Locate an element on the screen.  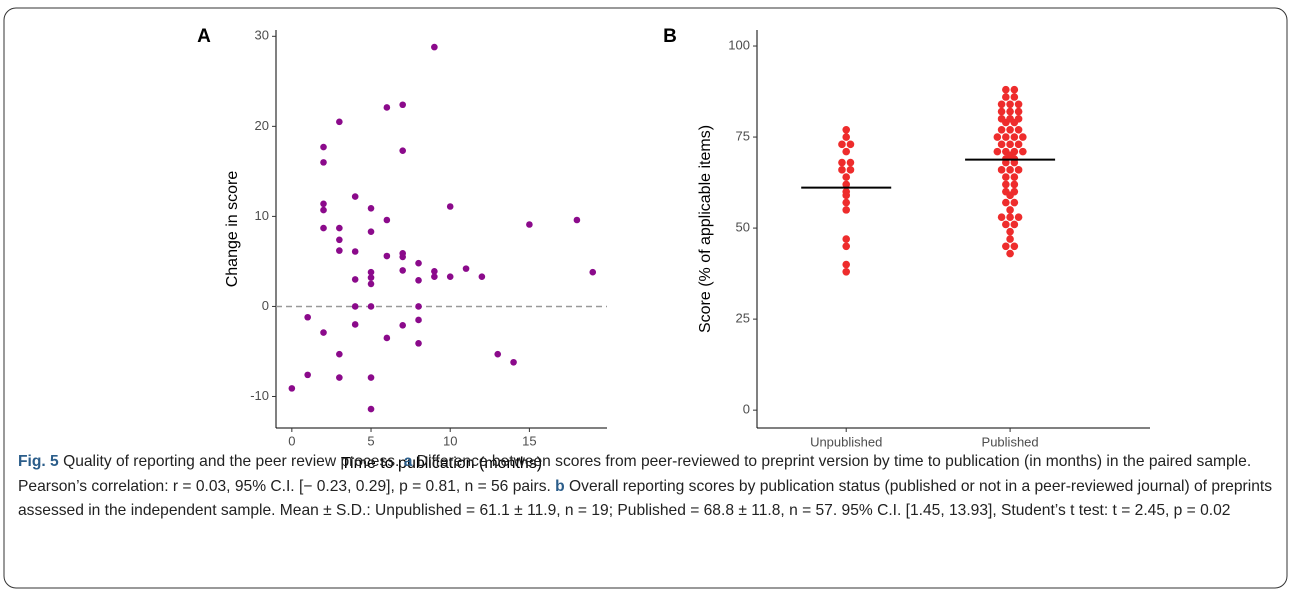
x-tick-label: 10 is located at coordinates (450, 440).